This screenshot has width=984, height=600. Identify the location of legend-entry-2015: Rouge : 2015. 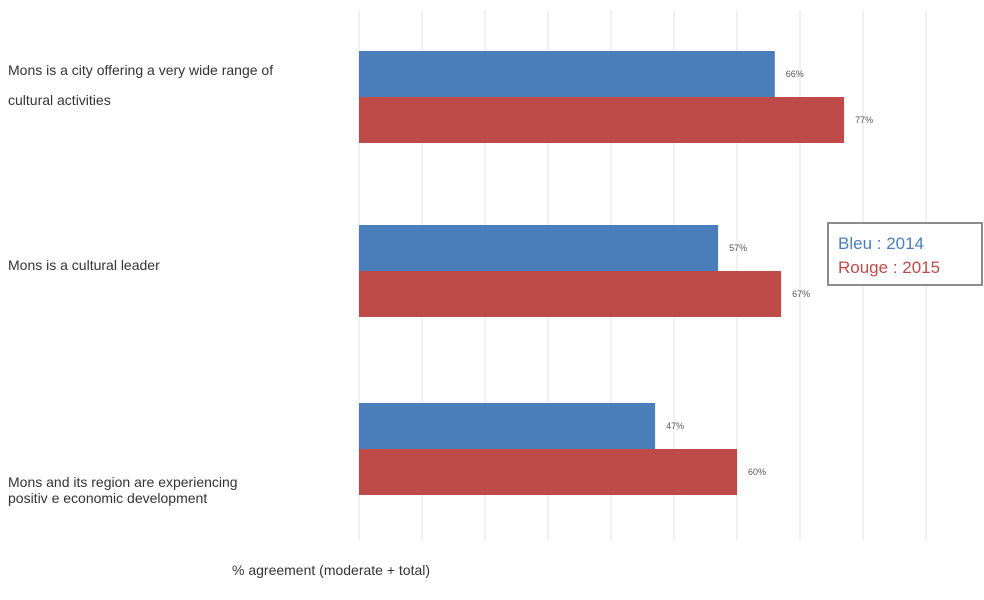
(889, 267).